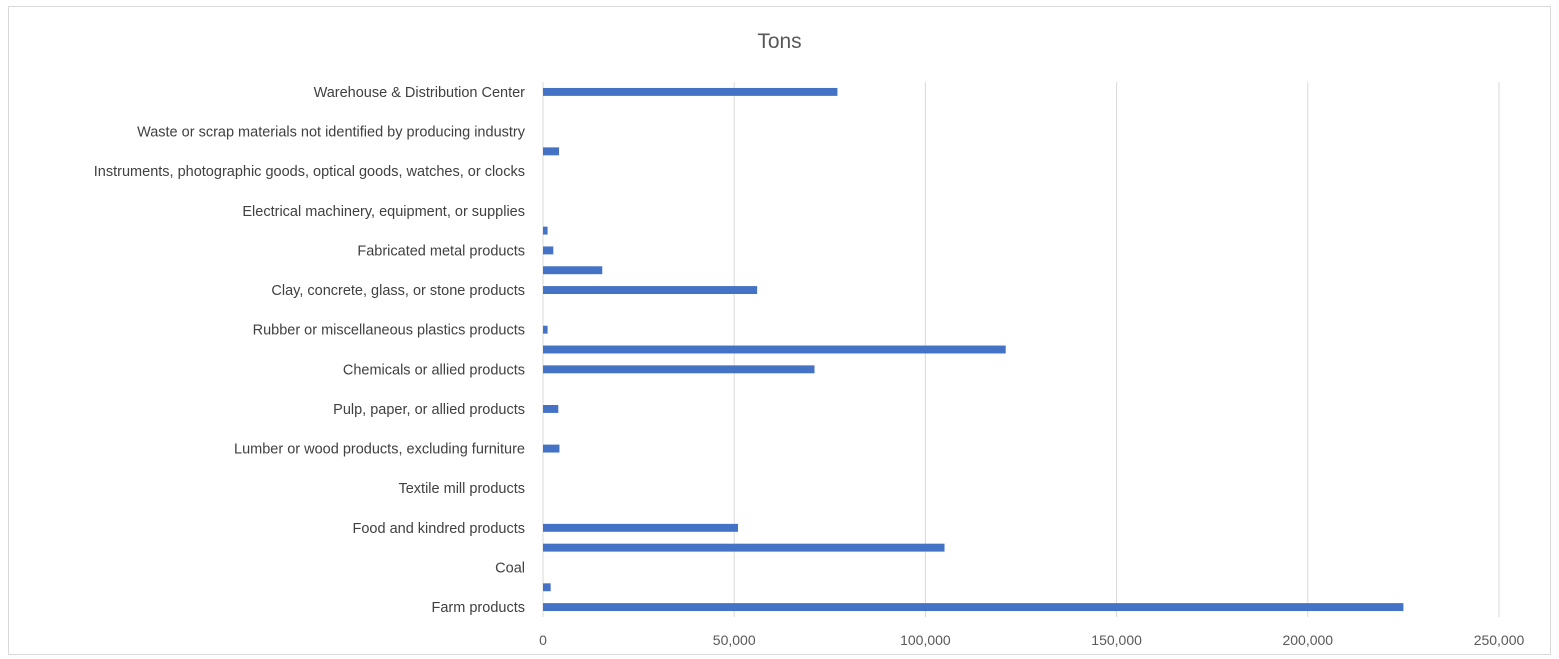  What do you see at coordinates (543, 640) in the screenshot?
I see `x-tick-label: 0` at bounding box center [543, 640].